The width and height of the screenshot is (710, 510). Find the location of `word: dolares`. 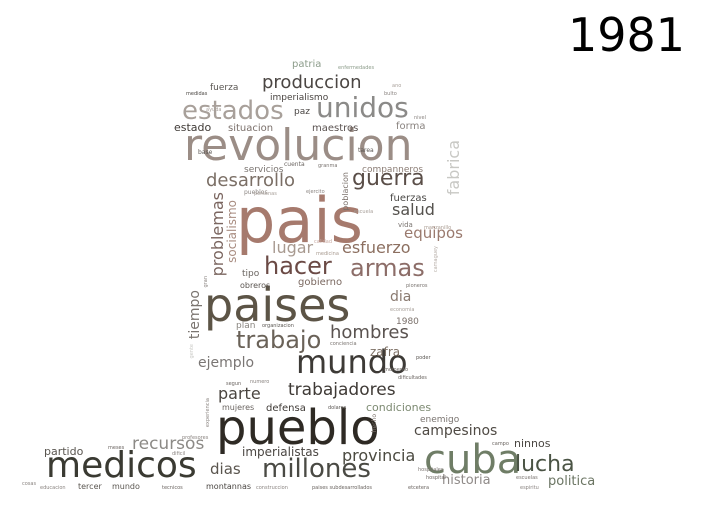

word: dolares is located at coordinates (337, 408).